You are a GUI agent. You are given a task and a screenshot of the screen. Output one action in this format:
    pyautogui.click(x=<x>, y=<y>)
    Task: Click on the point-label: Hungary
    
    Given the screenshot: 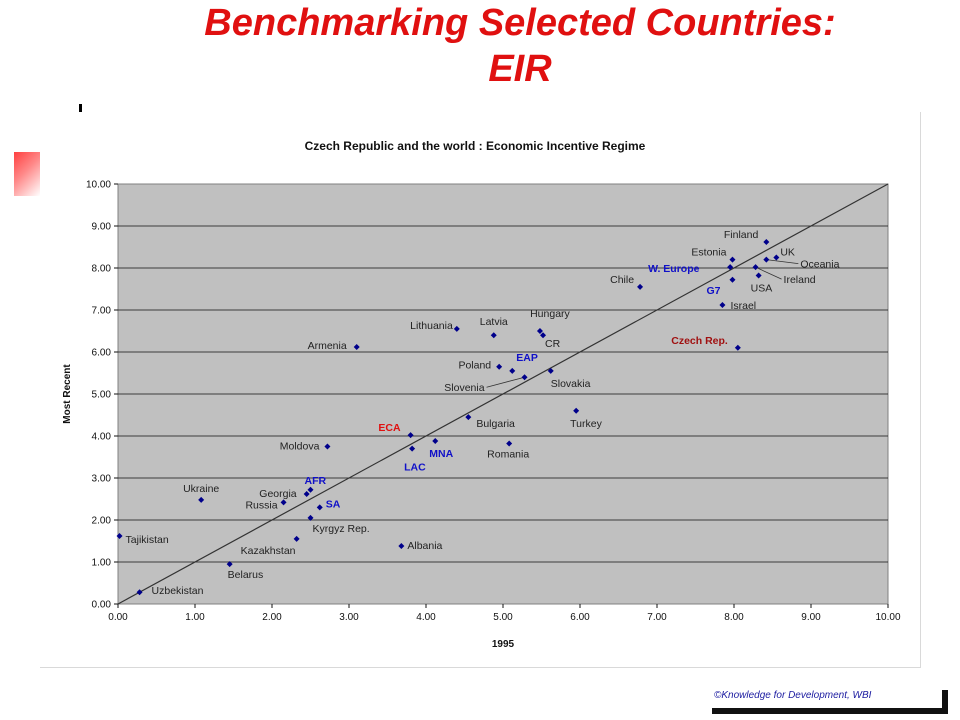 What is the action you would take?
    pyautogui.click(x=550, y=314)
    